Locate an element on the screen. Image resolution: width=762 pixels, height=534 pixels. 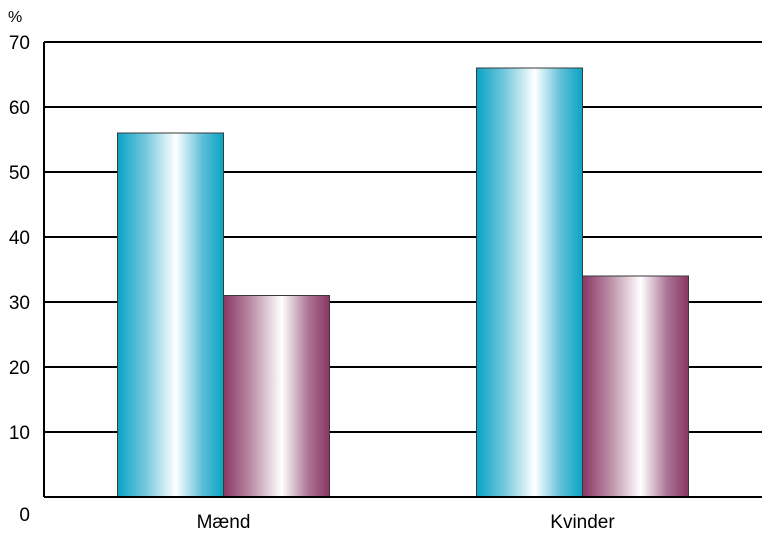
bar-series-2-maend is located at coordinates (276, 396).